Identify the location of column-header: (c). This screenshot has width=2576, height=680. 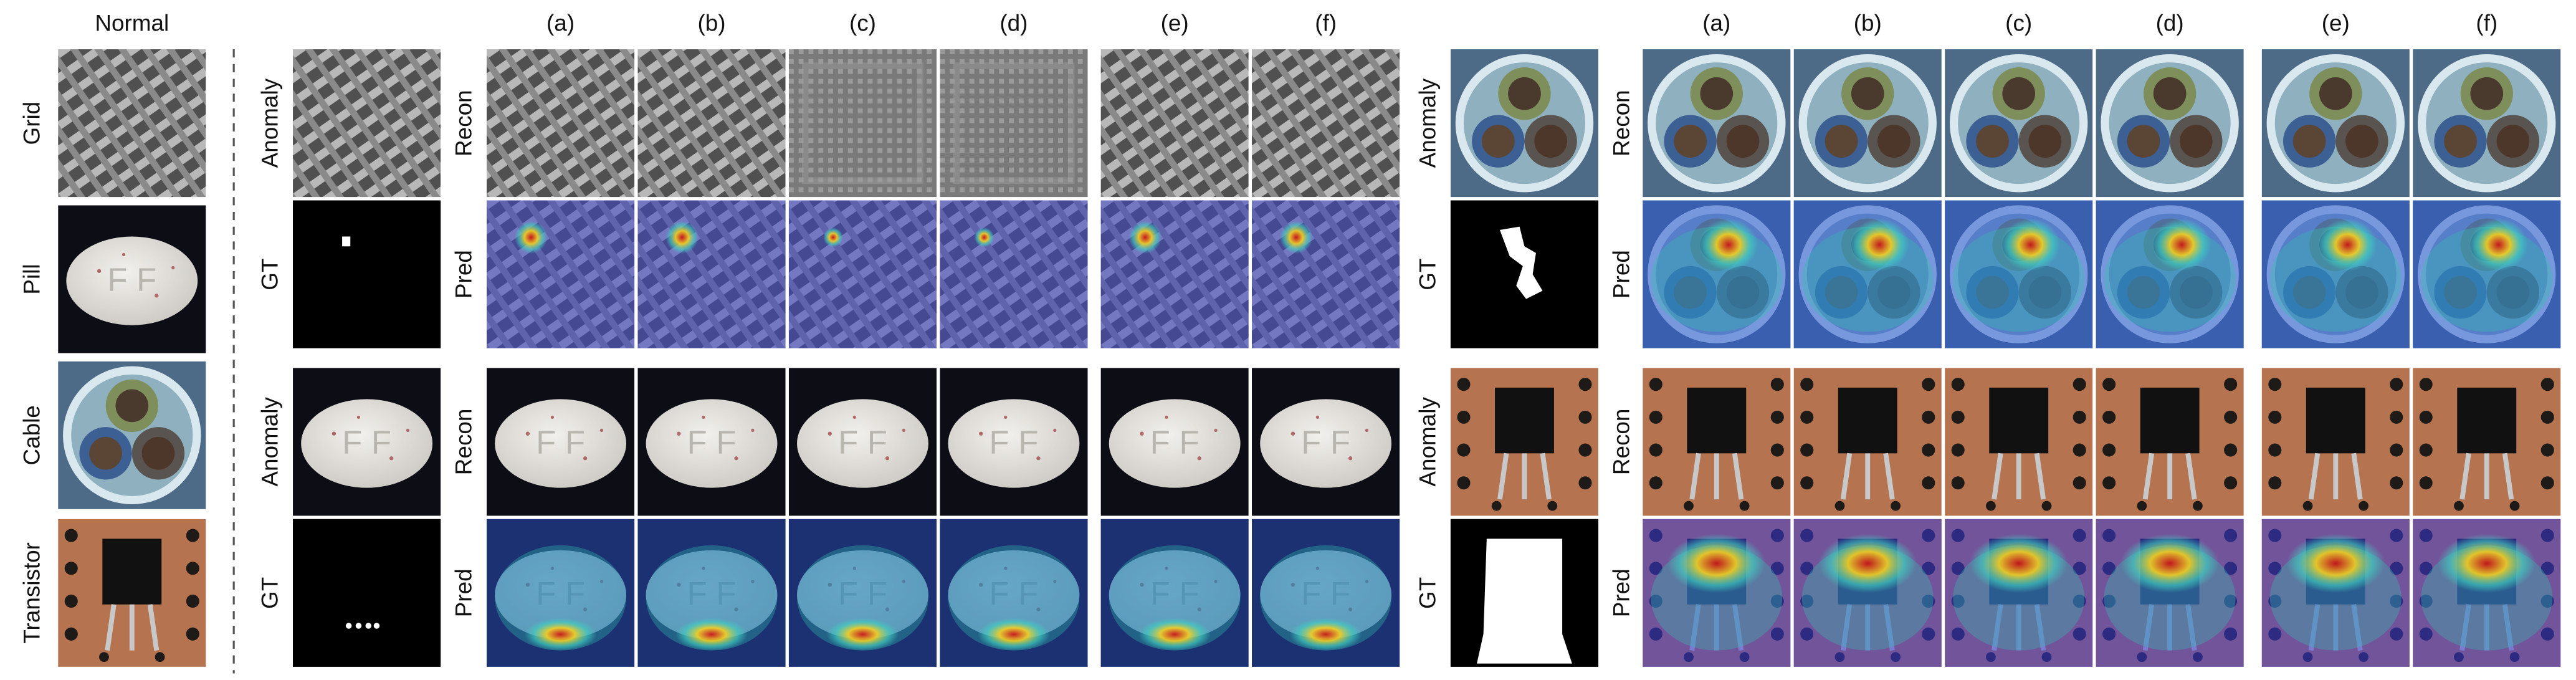
(2018, 23).